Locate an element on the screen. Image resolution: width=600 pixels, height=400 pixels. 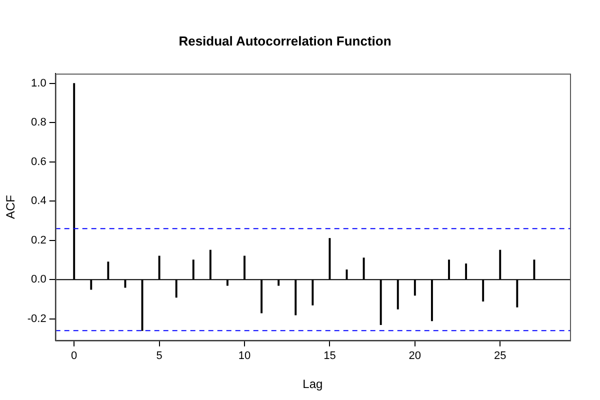
y-axis-title: ACF is located at coordinates (11, 207).